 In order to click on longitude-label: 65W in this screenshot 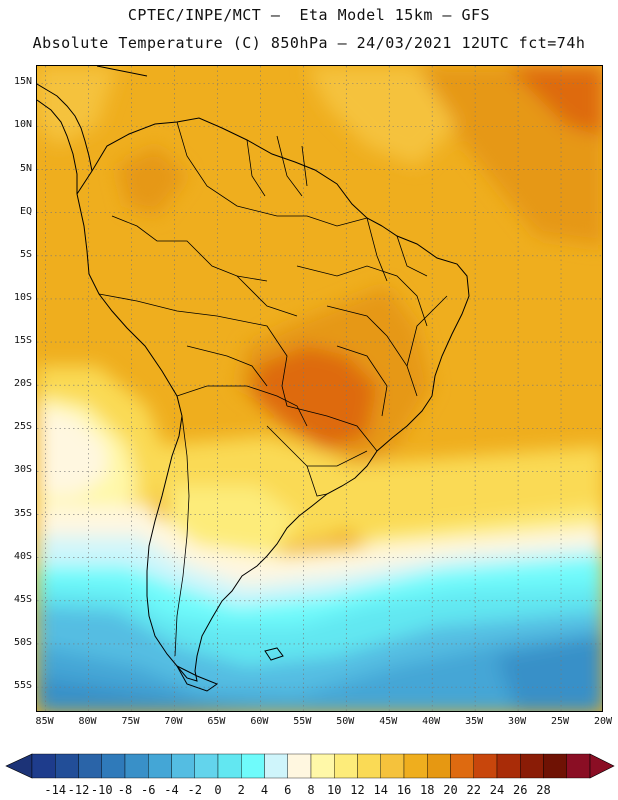, I will do `click(216, 721)`.